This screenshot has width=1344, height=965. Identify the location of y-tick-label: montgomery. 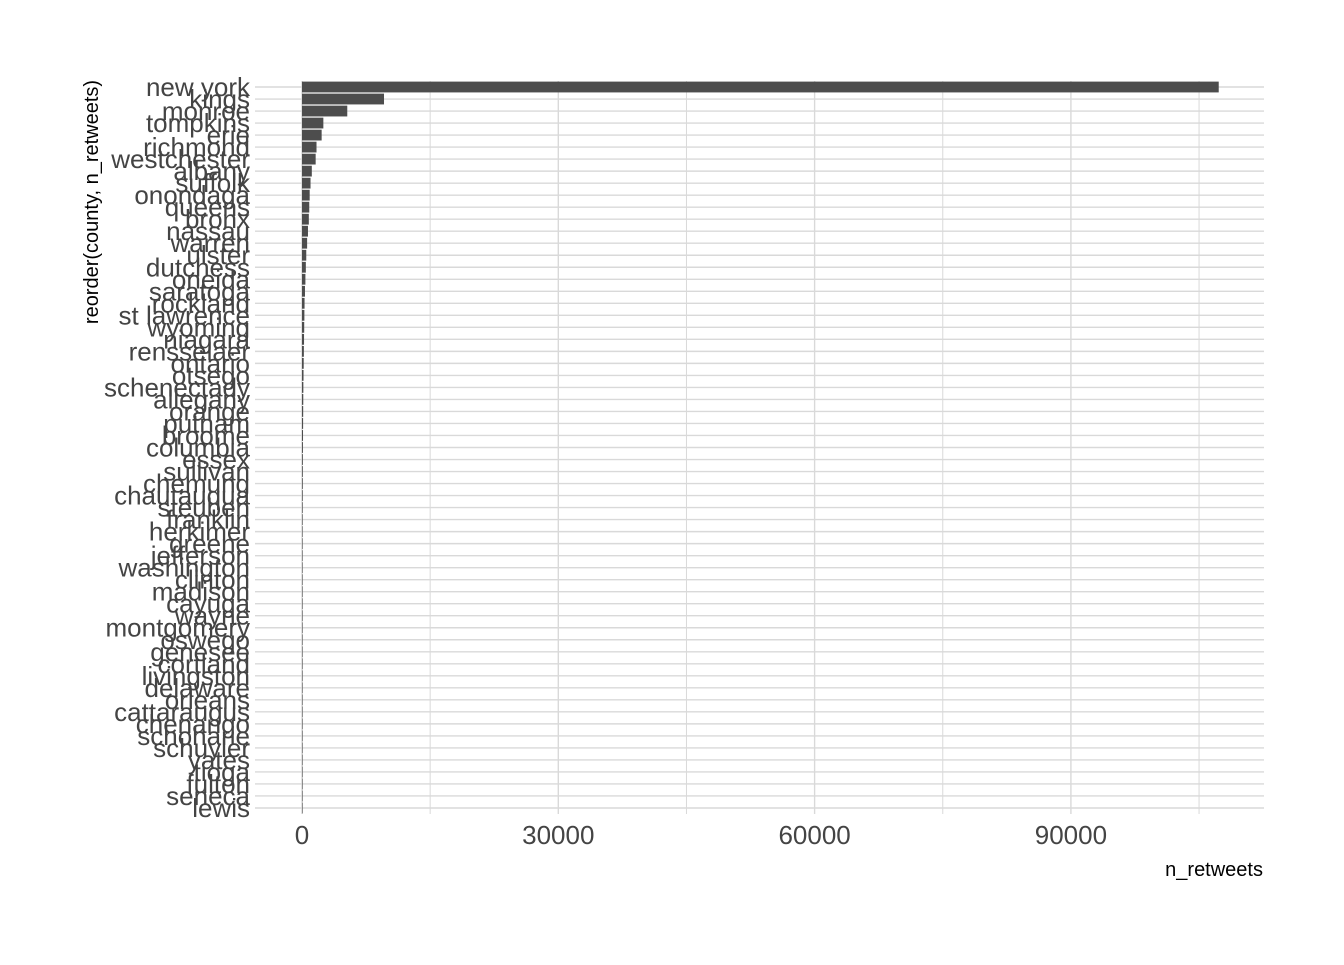
(178, 628).